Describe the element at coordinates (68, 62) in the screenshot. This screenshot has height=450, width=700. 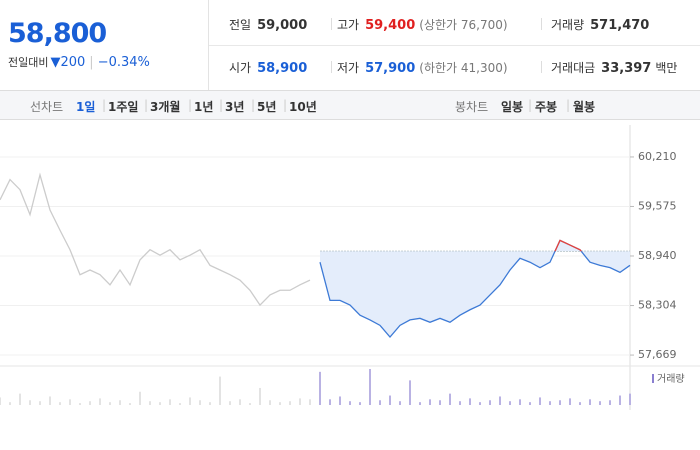
I see `change-value: ▼200` at that location.